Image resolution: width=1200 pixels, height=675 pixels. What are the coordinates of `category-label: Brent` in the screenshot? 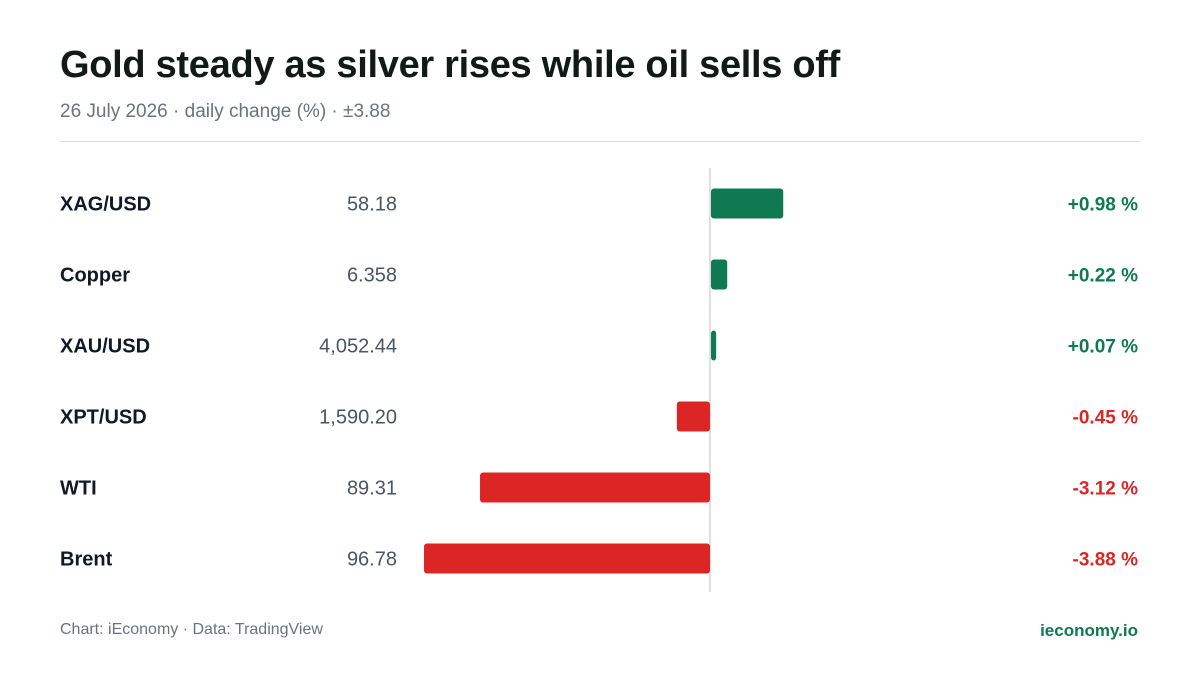 It's located at (86, 560).